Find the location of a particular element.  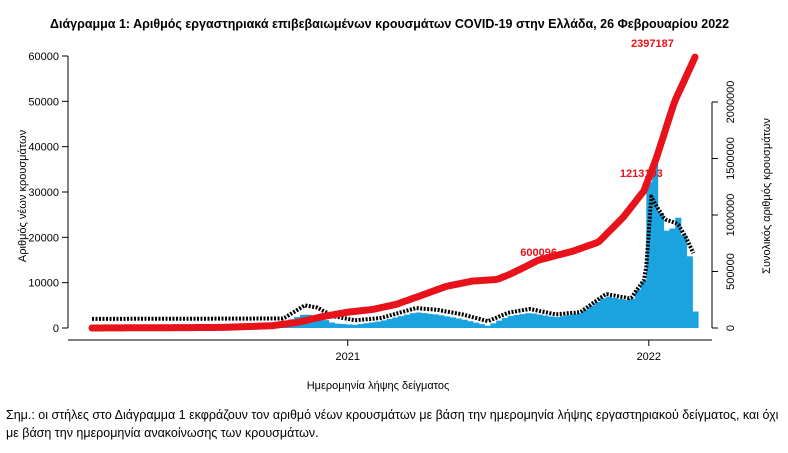

cumulative-annotation: 600096 is located at coordinates (538, 253).